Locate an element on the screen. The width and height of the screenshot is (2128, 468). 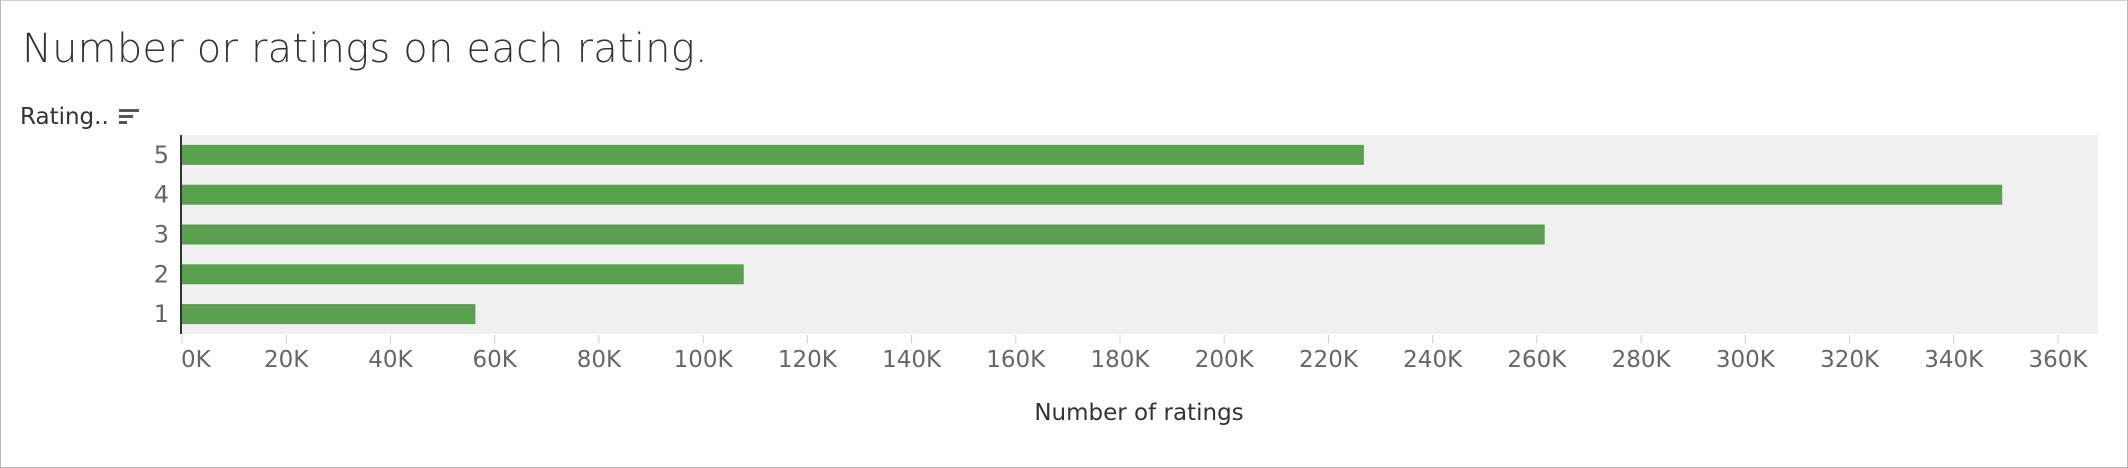
x-tick-label: 360K is located at coordinates (2059, 360).